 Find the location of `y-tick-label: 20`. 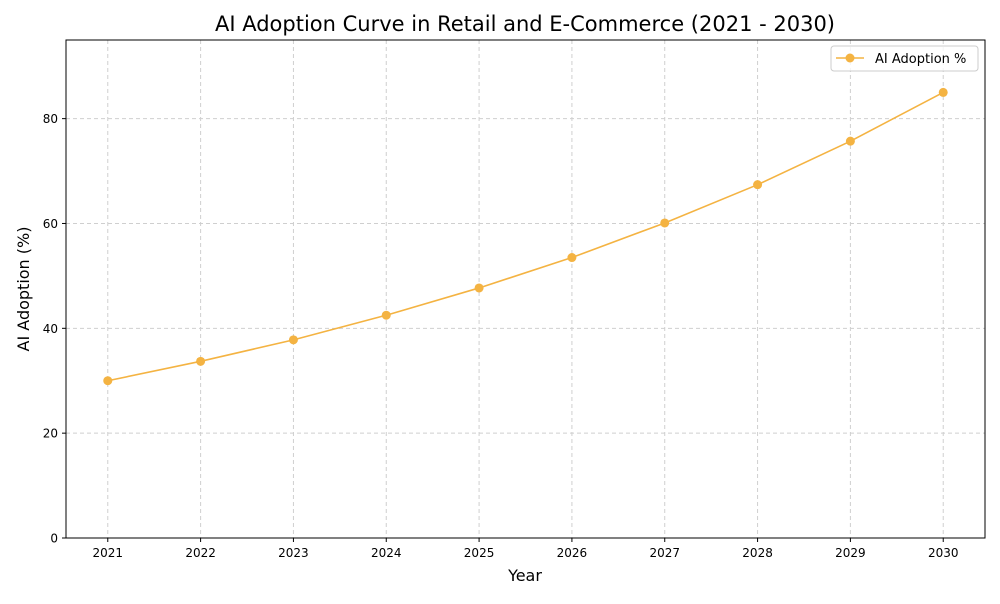

y-tick-label: 20 is located at coordinates (50, 434).